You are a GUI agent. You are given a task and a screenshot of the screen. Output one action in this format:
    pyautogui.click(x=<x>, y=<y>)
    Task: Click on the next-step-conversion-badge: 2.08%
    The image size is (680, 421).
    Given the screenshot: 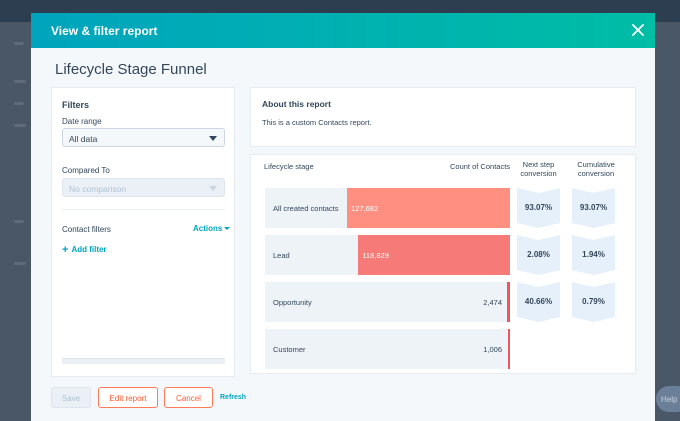 What is the action you would take?
    pyautogui.click(x=538, y=255)
    